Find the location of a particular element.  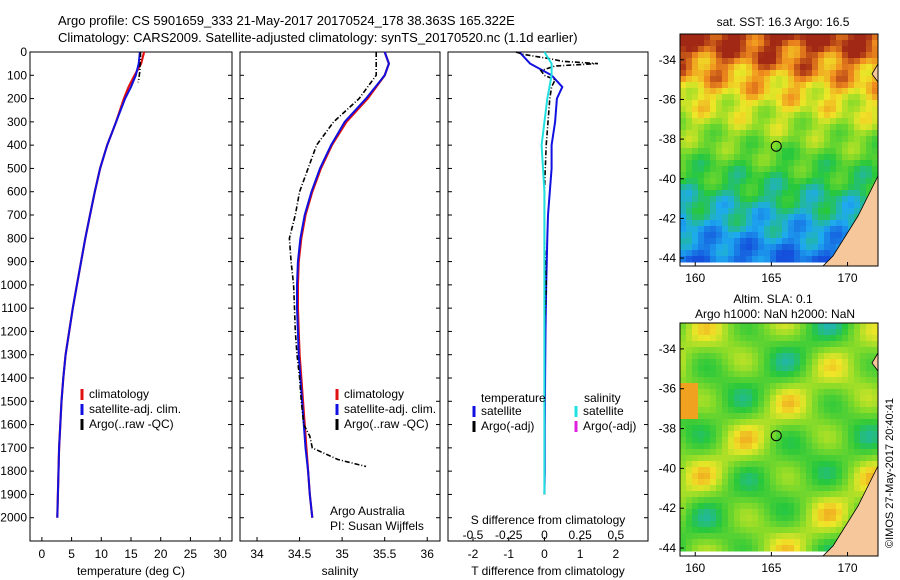

temperature-series-0-line is located at coordinates (101, 284).